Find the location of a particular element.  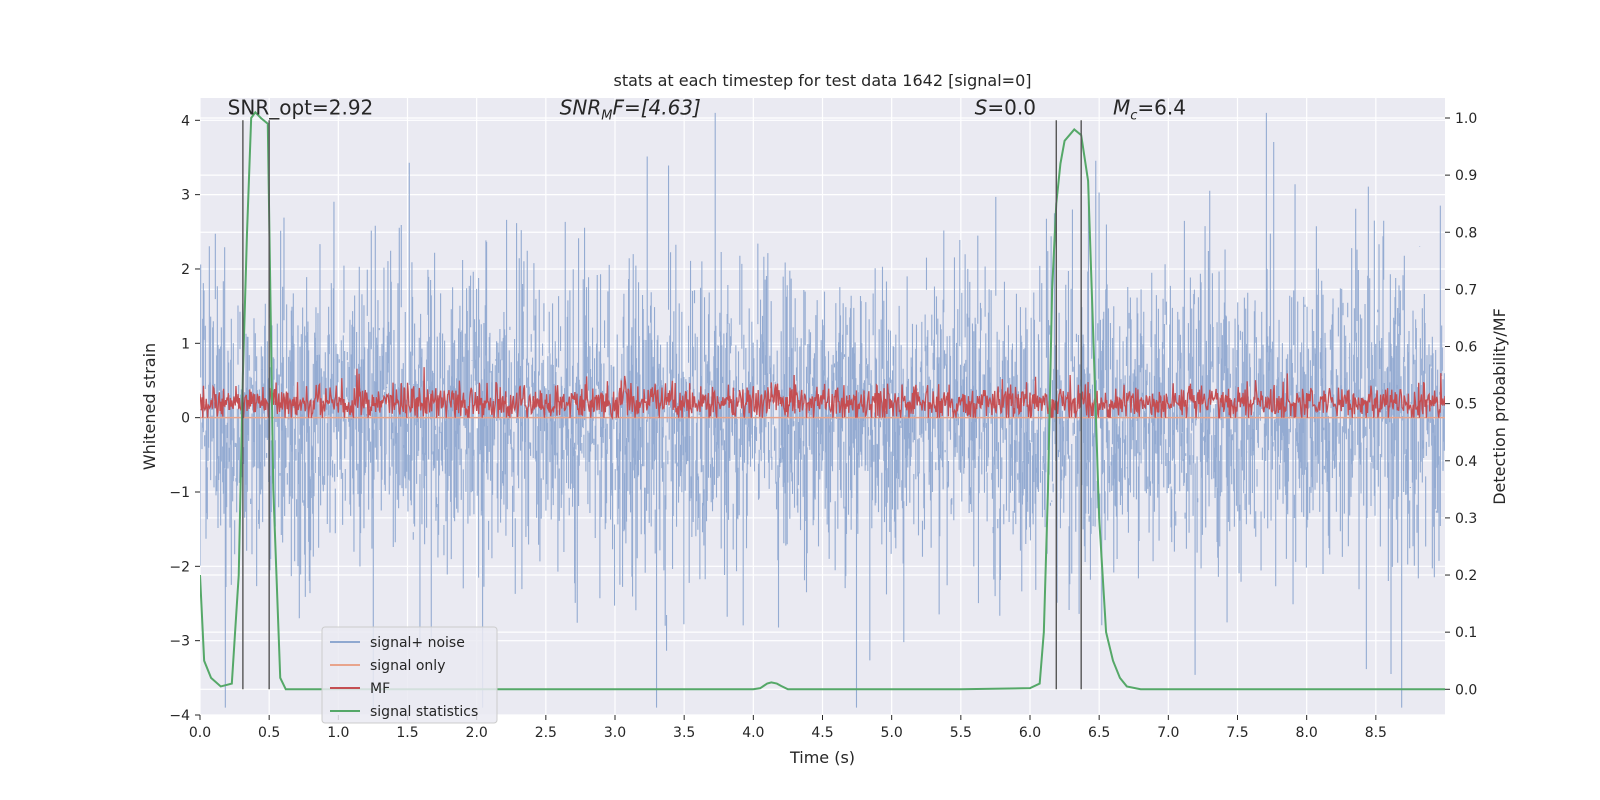

legend-label: MF is located at coordinates (380, 689).